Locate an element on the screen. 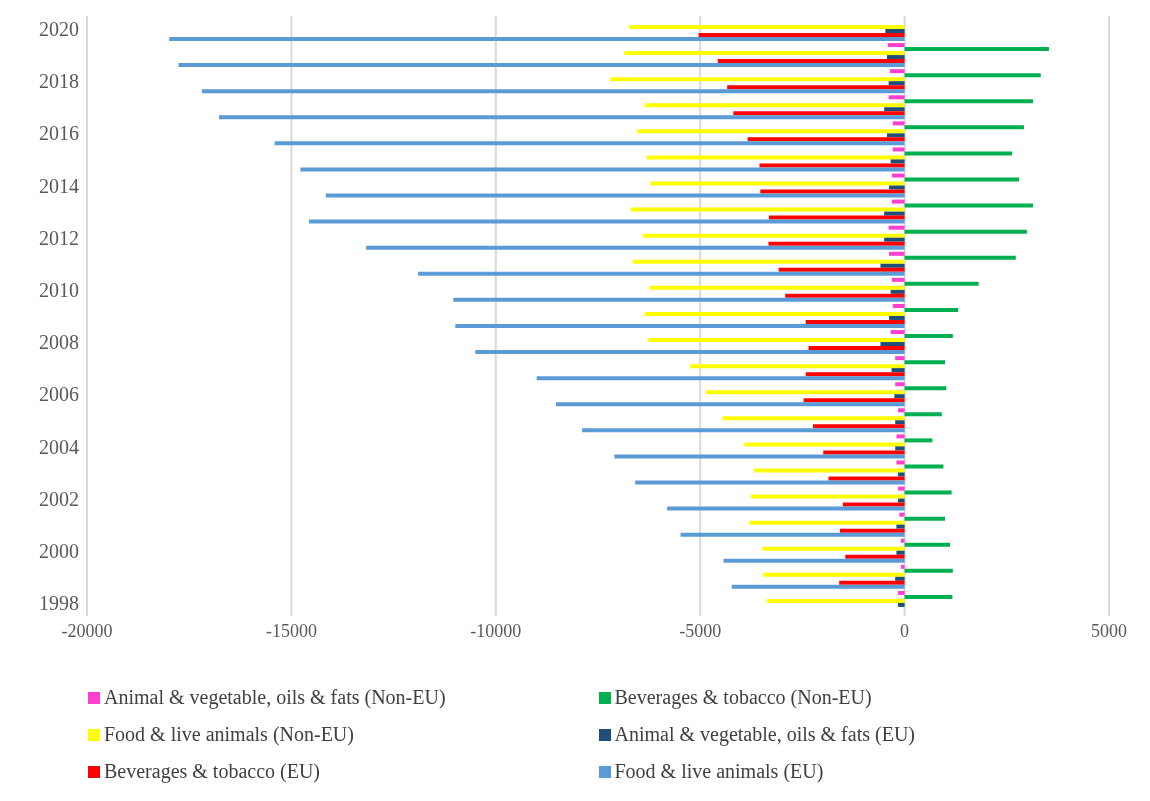  y-tick-label: 2014 is located at coordinates (59, 185).